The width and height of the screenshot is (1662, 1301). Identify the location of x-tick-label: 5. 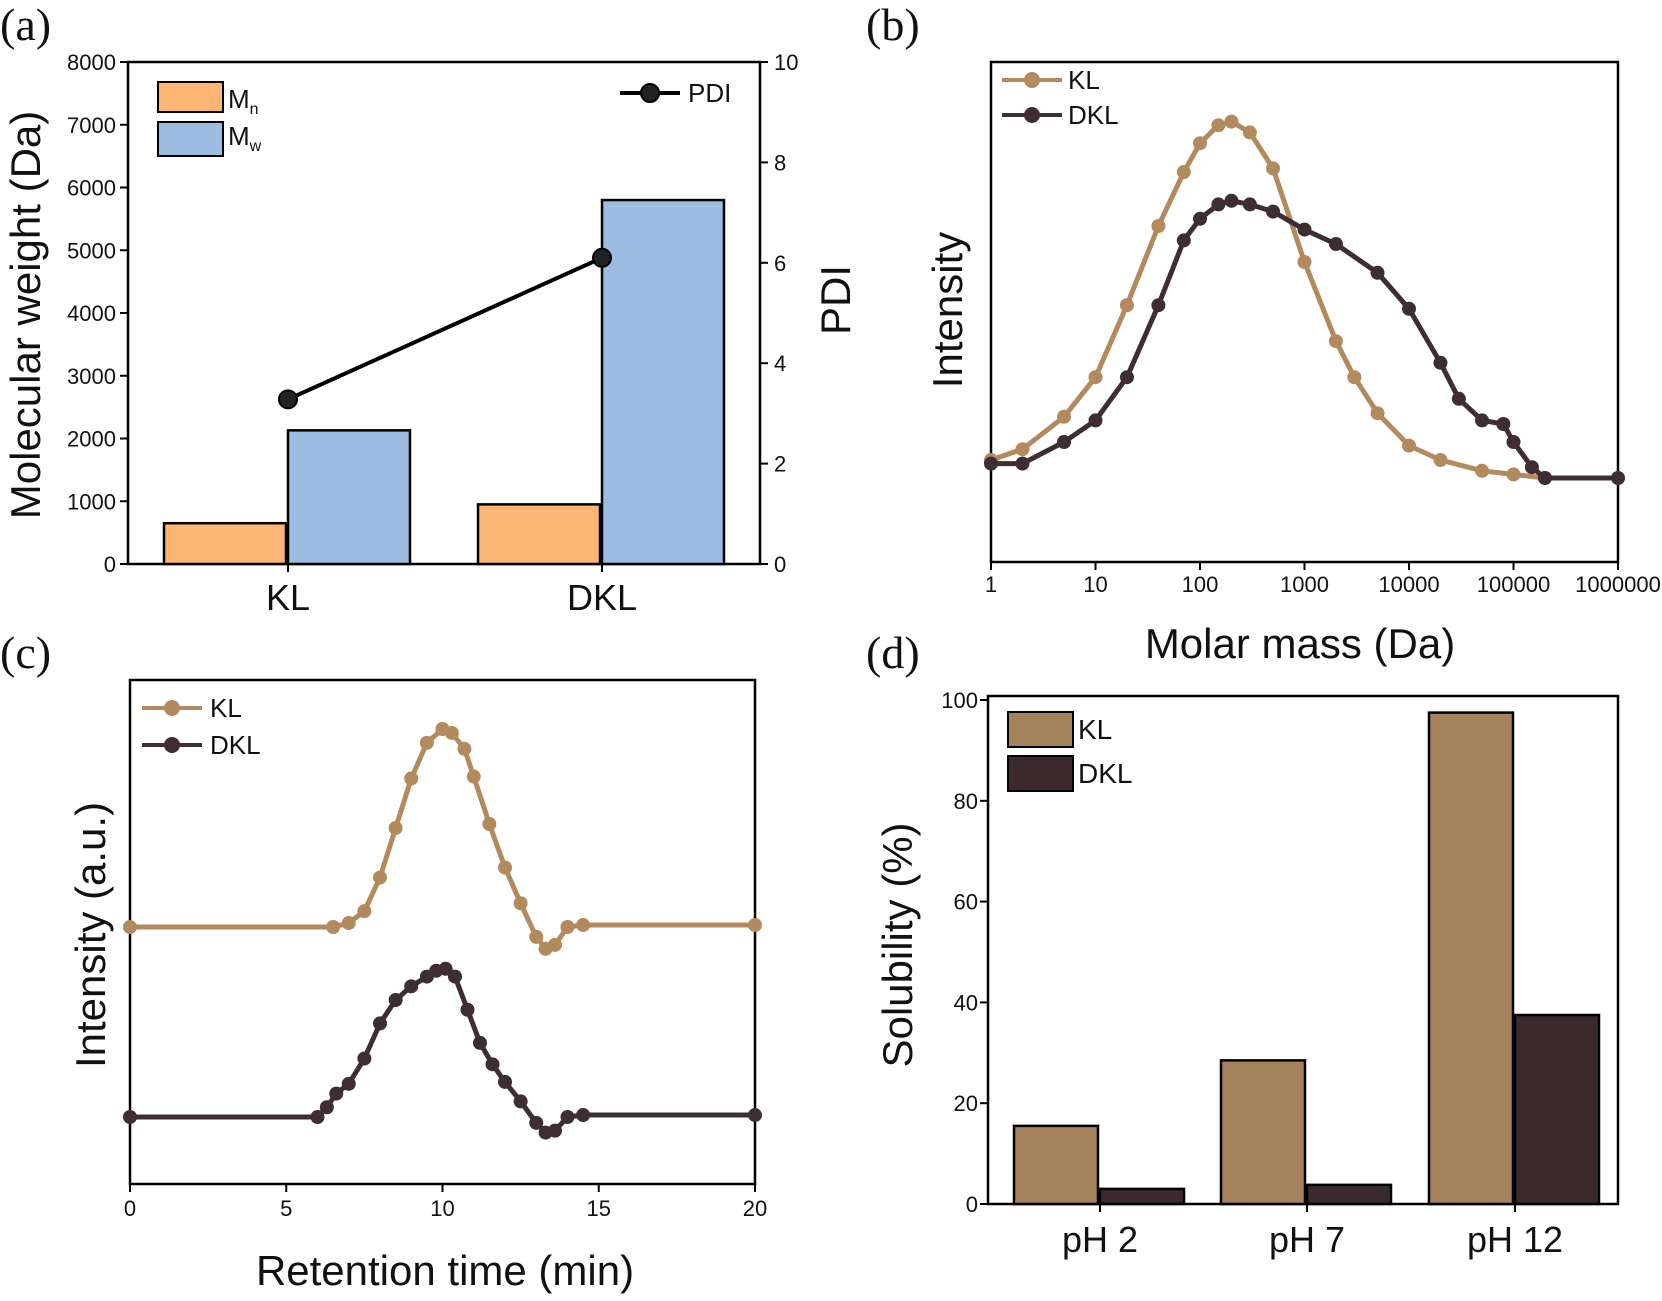
(286, 1208).